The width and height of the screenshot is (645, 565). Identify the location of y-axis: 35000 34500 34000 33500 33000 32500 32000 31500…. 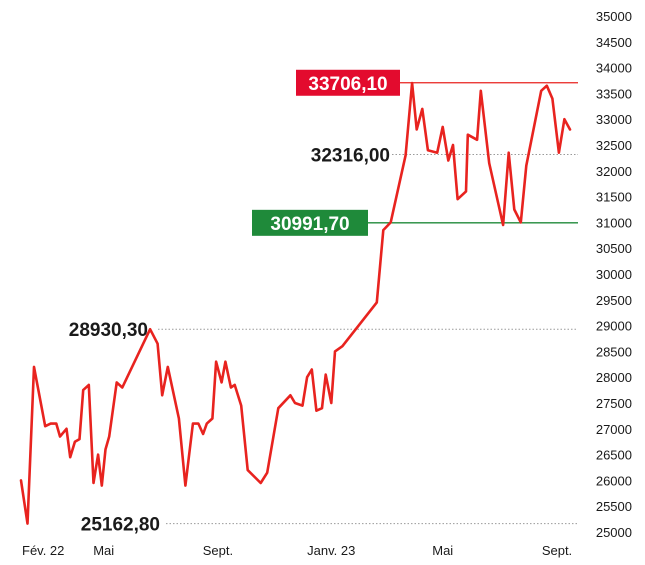
(614, 274).